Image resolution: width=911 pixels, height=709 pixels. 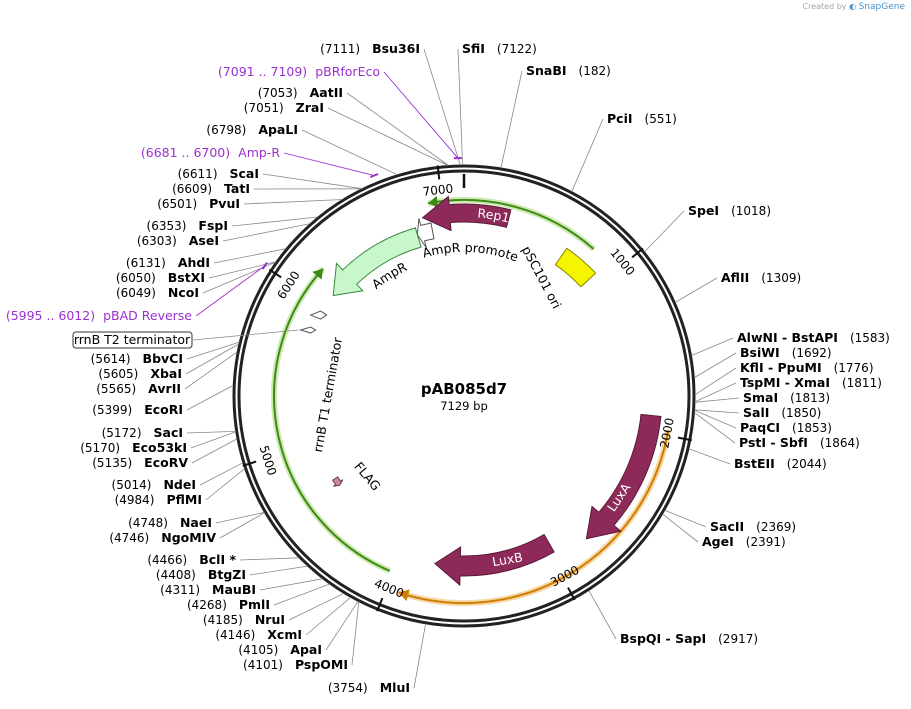 What do you see at coordinates (158, 499) in the screenshot?
I see `site-label: (4984) PflMI` at bounding box center [158, 499].